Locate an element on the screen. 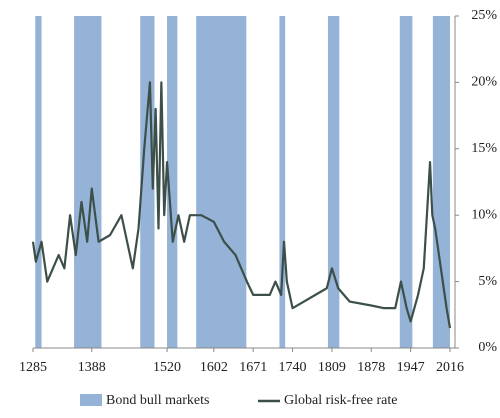 Image resolution: width=500 pixels, height=418 pixels. legend-swatch is located at coordinates (91, 400).